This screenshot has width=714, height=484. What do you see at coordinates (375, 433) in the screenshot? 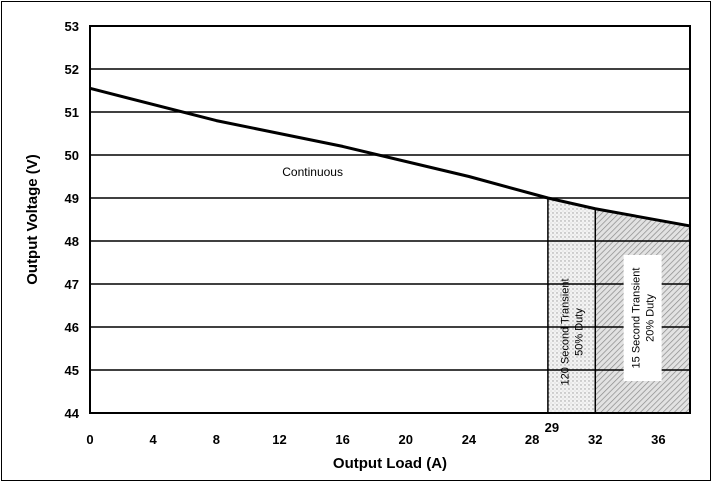
I see `x-tick-labels: 0 4 8 12 16 20 24 28 29 32 36` at bounding box center [375, 433].